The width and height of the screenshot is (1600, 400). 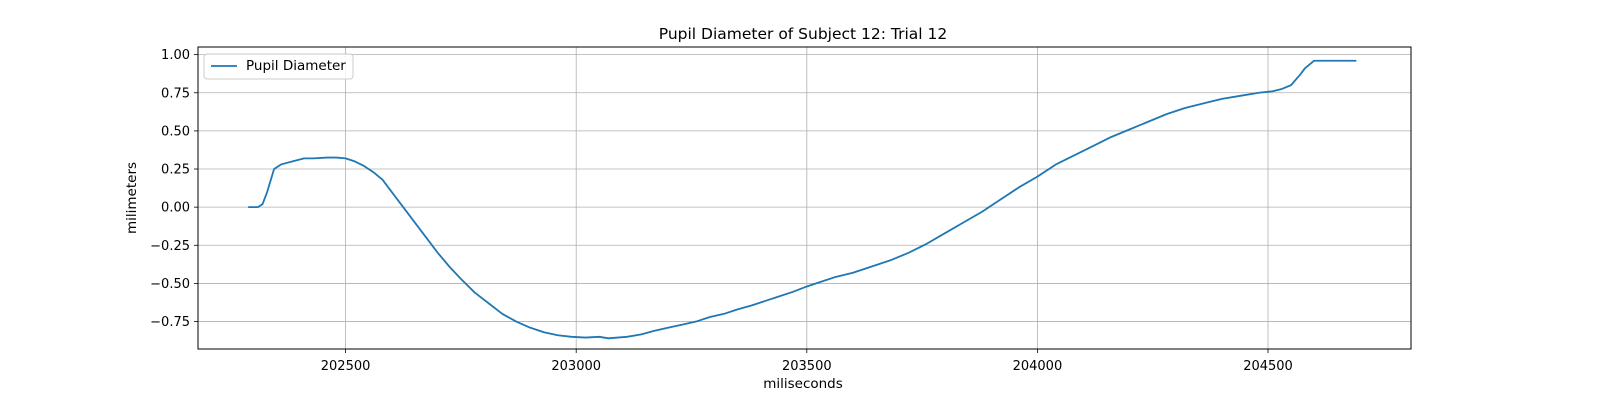 I want to click on y-tick-label: −0.25, so click(x=170, y=246).